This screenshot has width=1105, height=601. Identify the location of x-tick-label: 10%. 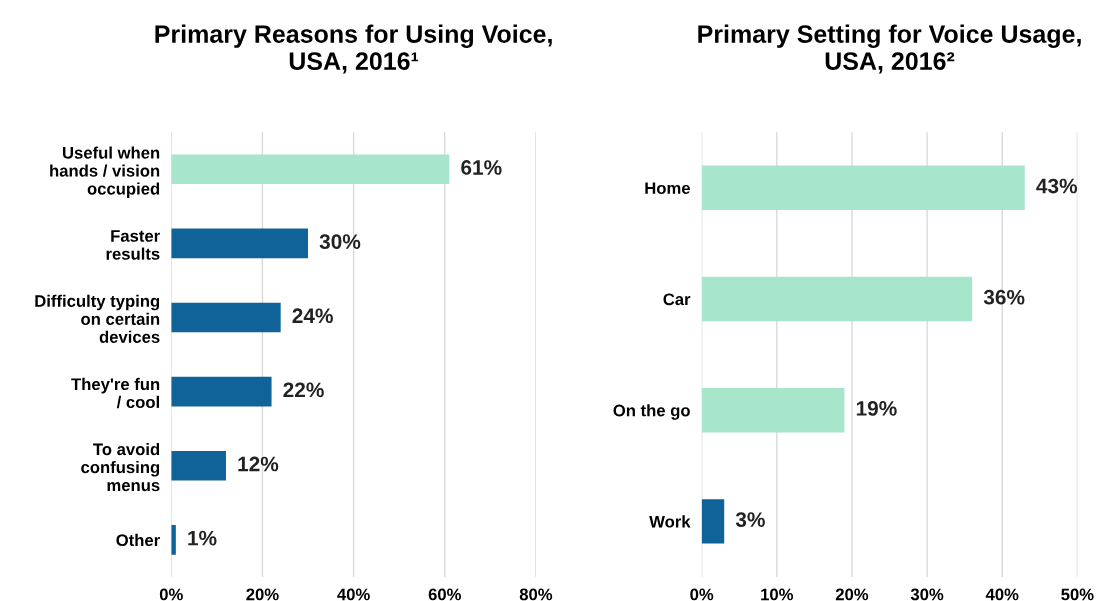
(777, 594).